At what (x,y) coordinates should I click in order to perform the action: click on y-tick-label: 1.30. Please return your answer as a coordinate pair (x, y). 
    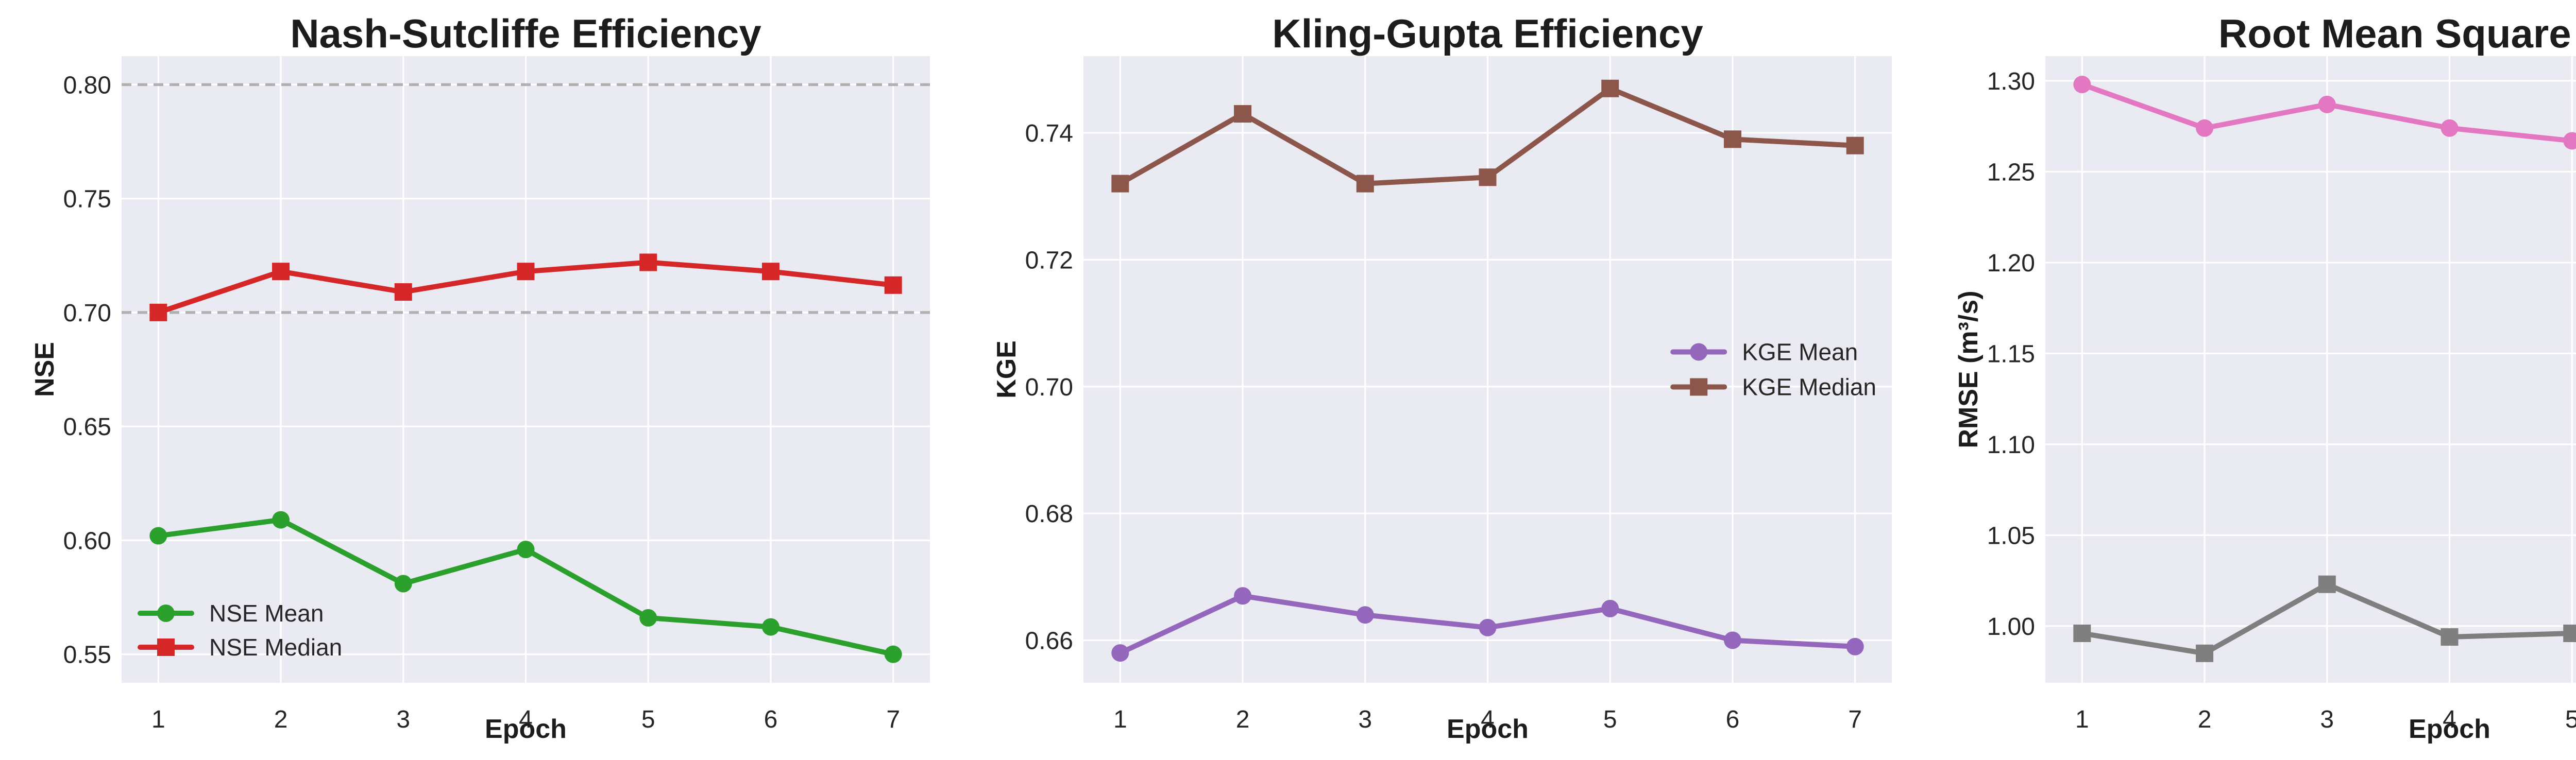
    Looking at the image, I should click on (2011, 81).